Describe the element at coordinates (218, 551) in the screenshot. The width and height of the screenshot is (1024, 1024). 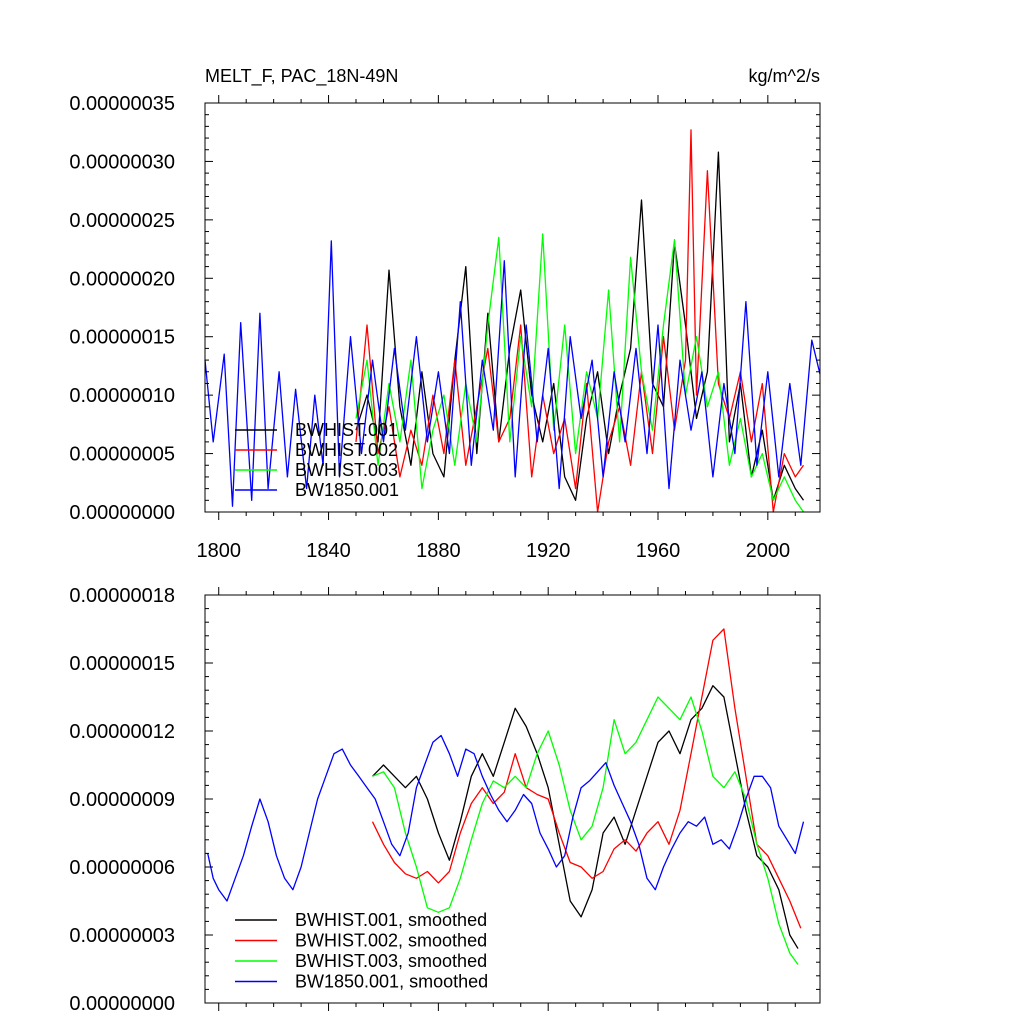
I see `top-xtick-label: 1800` at that location.